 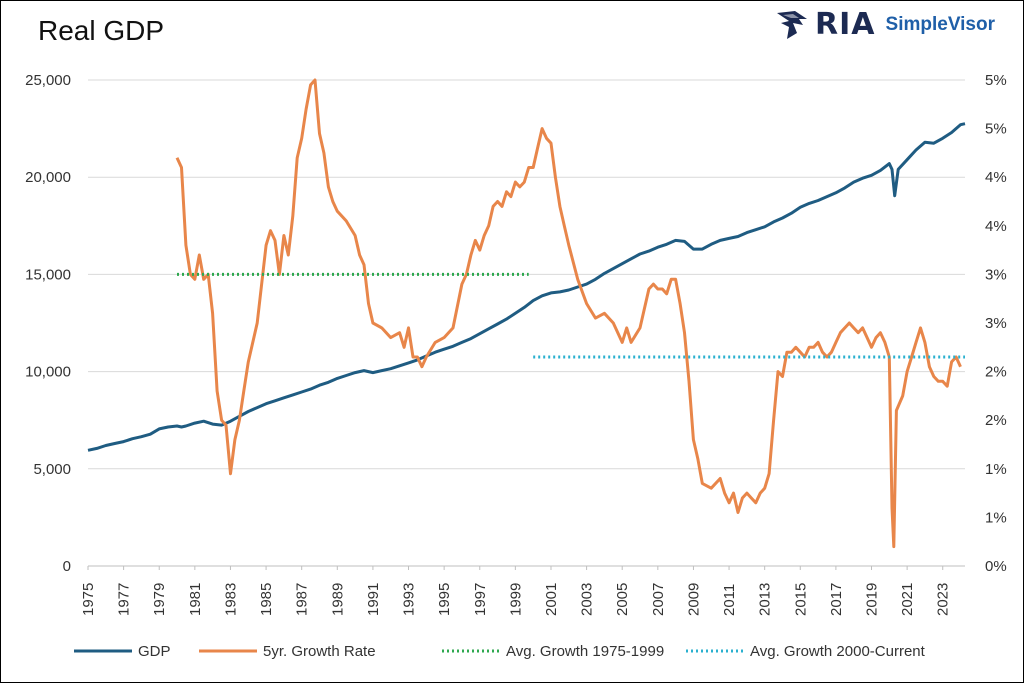 I want to click on ria-logo: RIA SimpleVisor, so click(x=885, y=24).